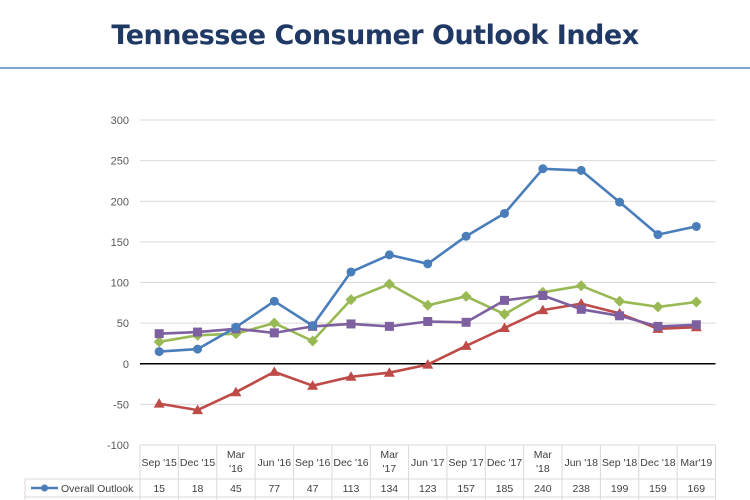 The width and height of the screenshot is (750, 500). What do you see at coordinates (465, 463) in the screenshot?
I see `x-category-label: Sep '17` at bounding box center [465, 463].